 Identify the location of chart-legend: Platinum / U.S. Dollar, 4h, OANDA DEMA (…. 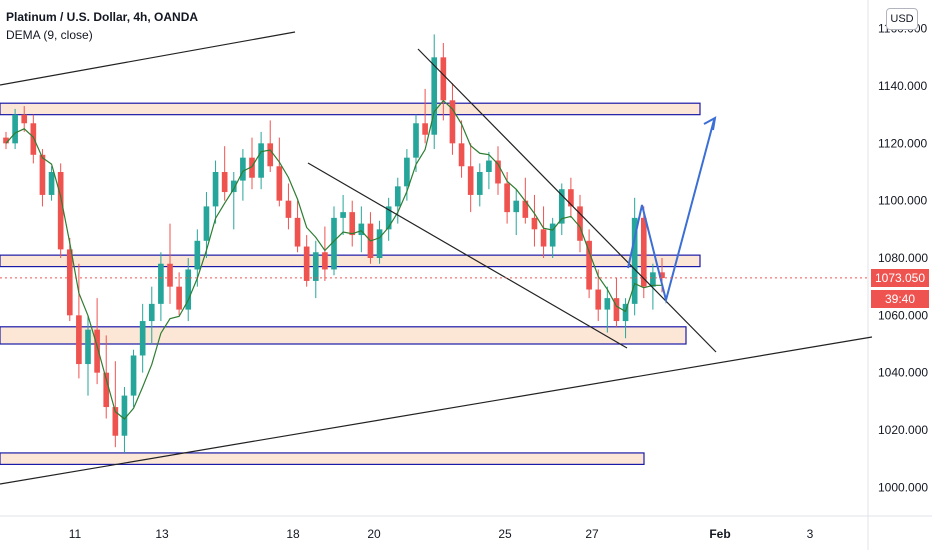
(102, 26).